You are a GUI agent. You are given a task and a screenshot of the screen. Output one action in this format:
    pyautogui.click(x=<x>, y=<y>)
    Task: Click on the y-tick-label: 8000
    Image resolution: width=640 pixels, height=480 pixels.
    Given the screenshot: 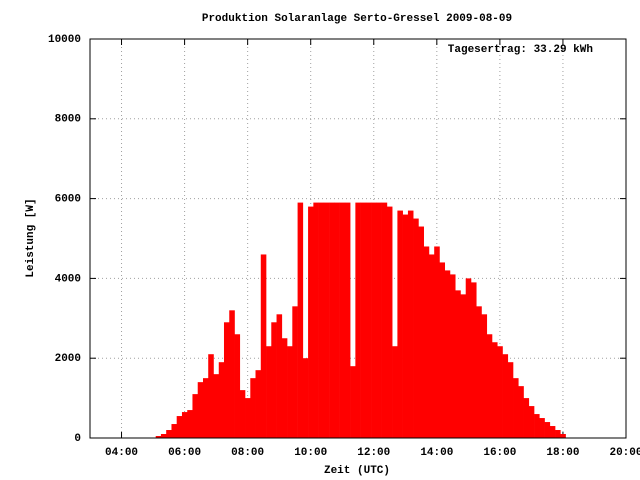 What is the action you would take?
    pyautogui.click(x=68, y=120)
    